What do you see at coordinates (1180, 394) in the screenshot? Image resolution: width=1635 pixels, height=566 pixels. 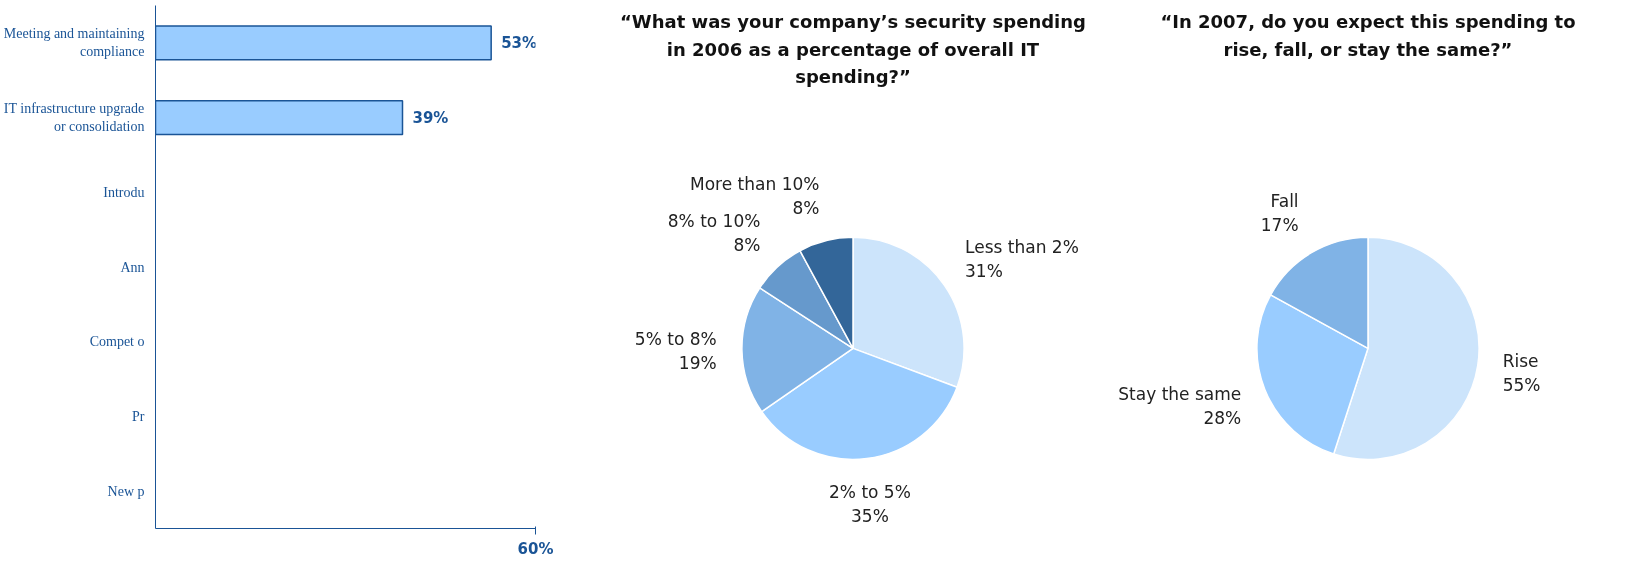 I see `slice-label: Stay the same` at bounding box center [1180, 394].